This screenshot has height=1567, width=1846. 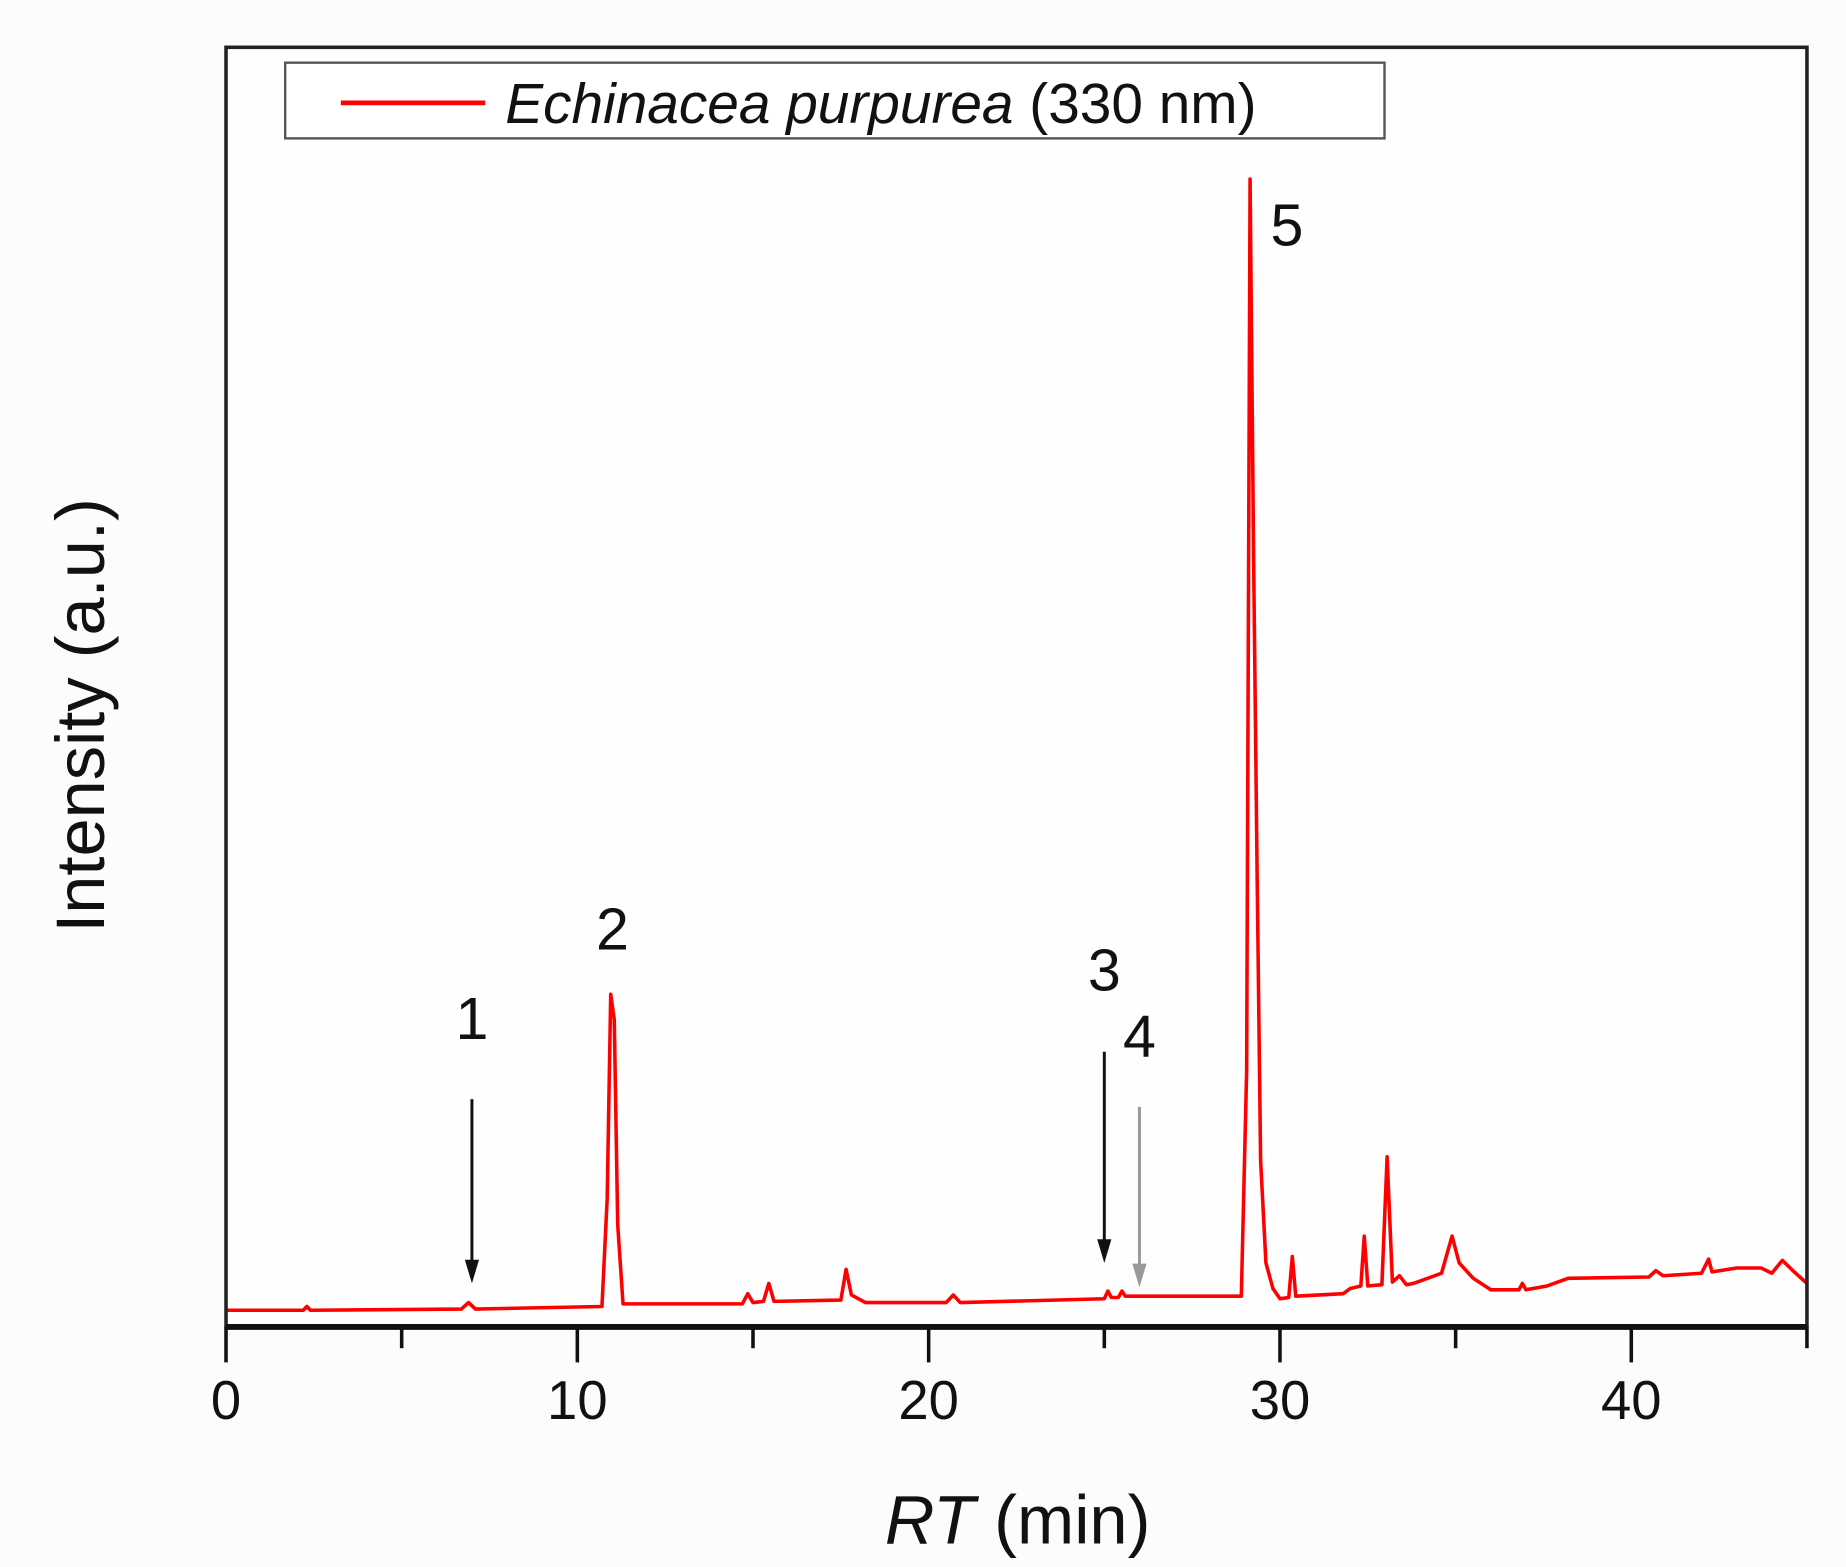 What do you see at coordinates (1139, 1036) in the screenshot?
I see `peak-label-4: 4` at bounding box center [1139, 1036].